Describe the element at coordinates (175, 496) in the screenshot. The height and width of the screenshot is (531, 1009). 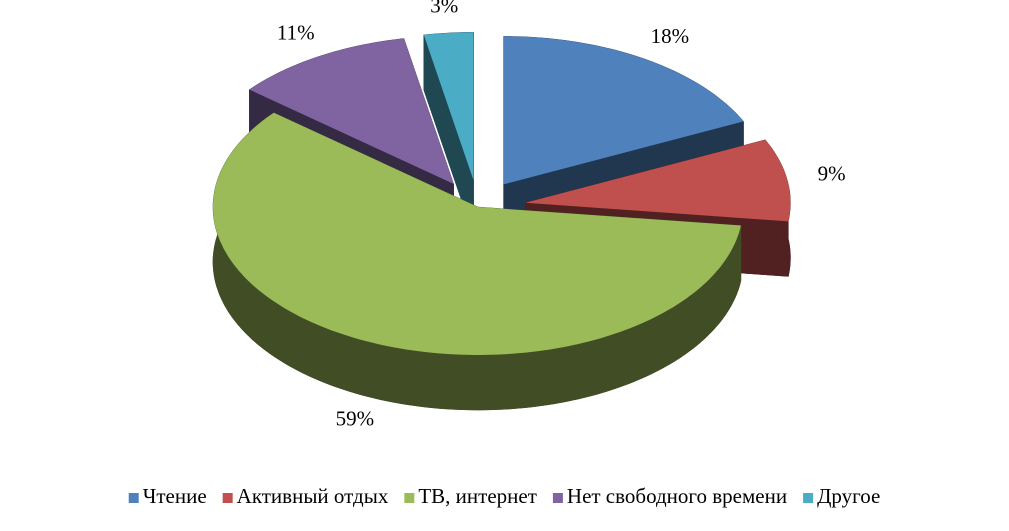
I see `legend-label: Чтение` at that location.